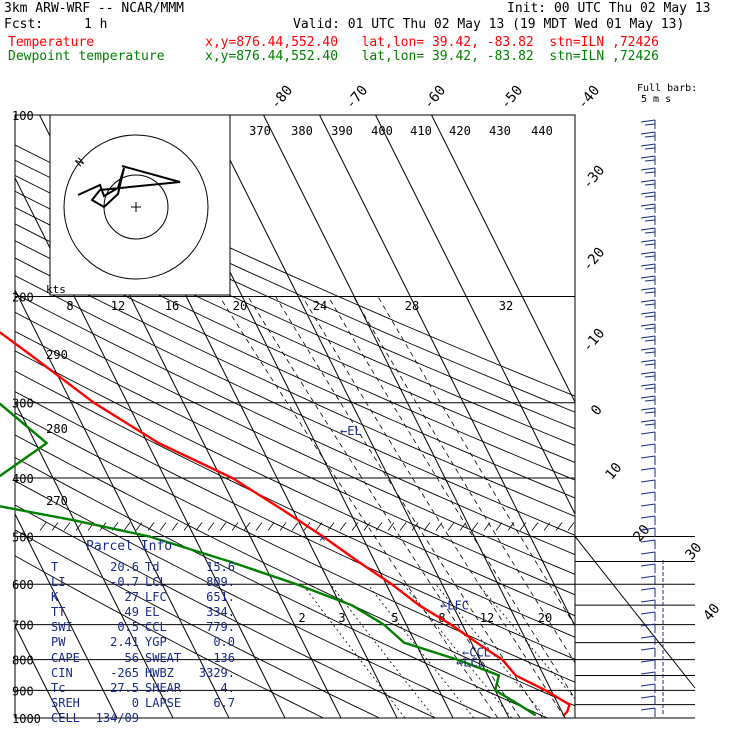 Image resolution: width=740 pixels, height=740 pixels. What do you see at coordinates (146, 612) in the screenshot?
I see `parcel-row: TT 49 EL 334.` at bounding box center [146, 612].